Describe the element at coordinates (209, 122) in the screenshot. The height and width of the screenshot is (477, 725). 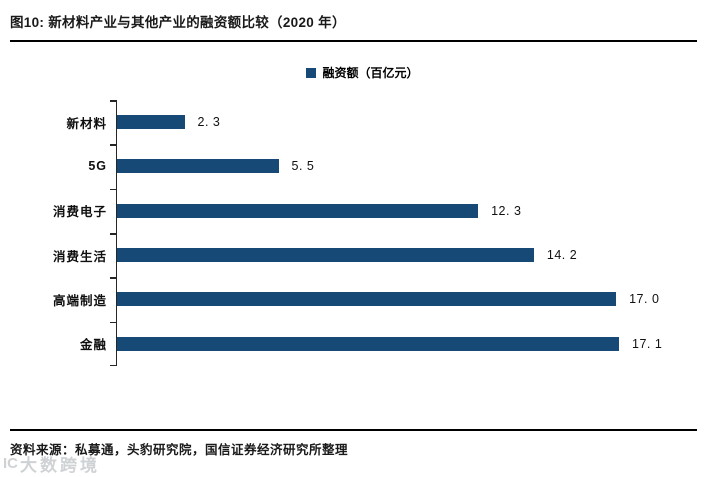
I see `value-label: 2. 3` at that location.